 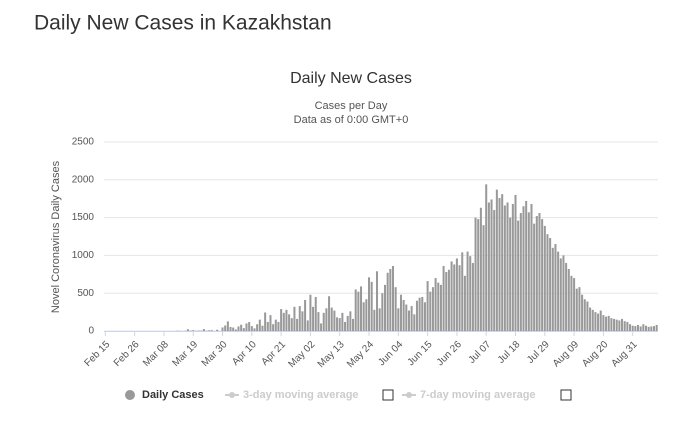 What do you see at coordinates (56, 236) in the screenshot?
I see `y-axis-label: Novel Coronavirus Daily Cases` at bounding box center [56, 236].